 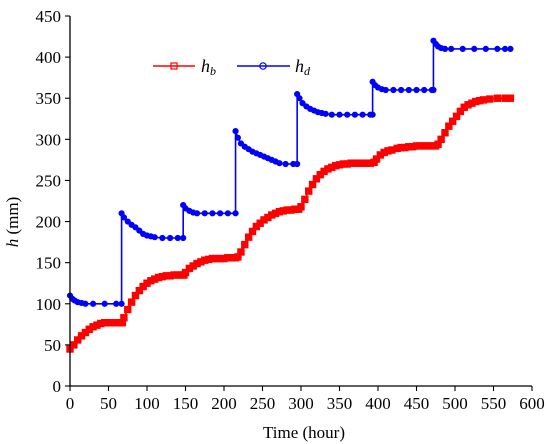 I want to click on x-tick-label: 0, so click(x=70, y=403).